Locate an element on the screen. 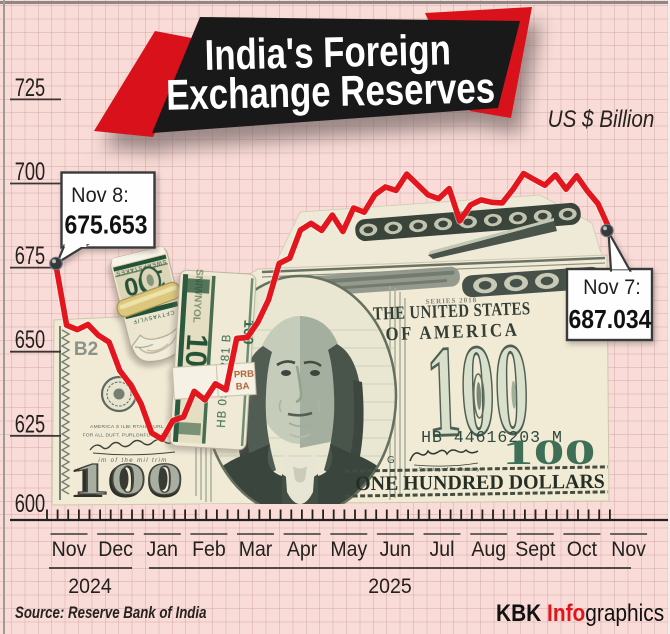  svg-text: Sept is located at coordinates (535, 549).